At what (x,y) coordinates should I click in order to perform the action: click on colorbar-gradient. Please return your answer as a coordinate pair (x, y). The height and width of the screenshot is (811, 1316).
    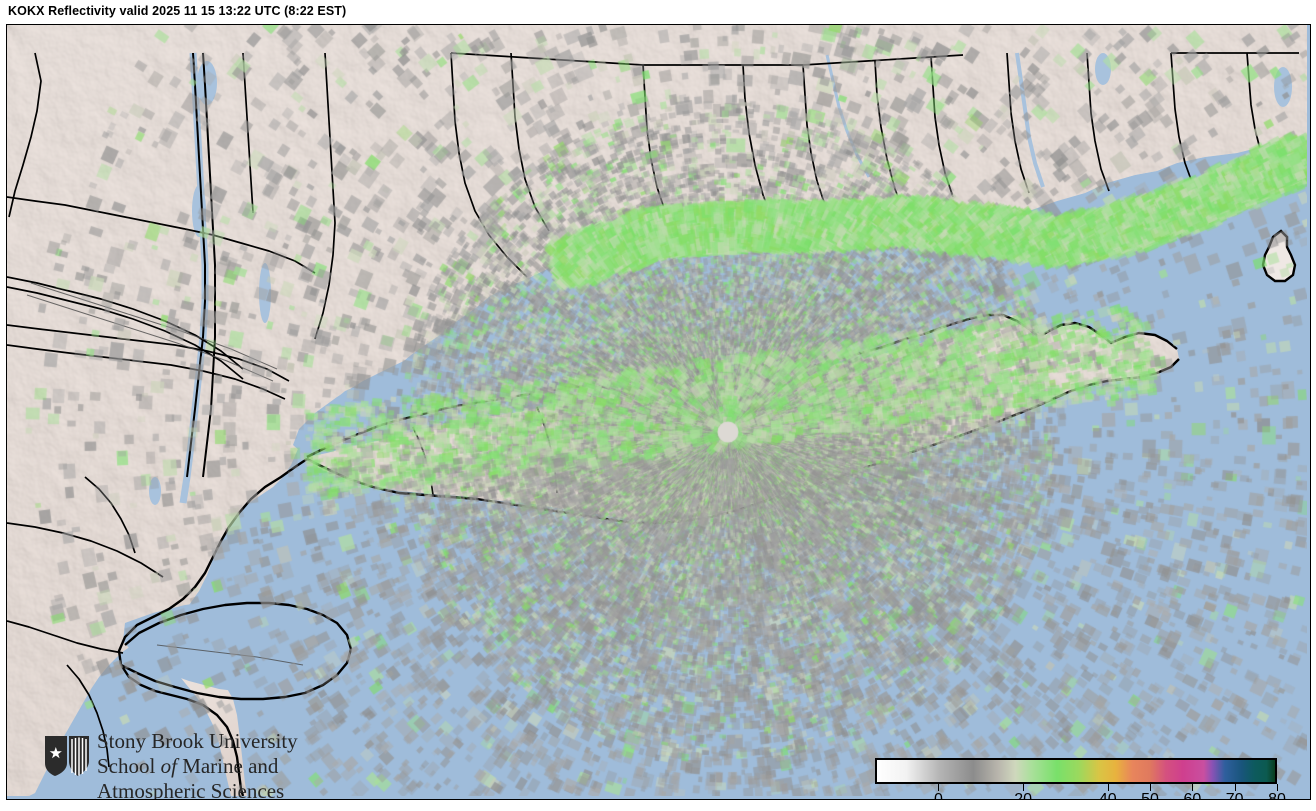
    Looking at the image, I should click on (1076, 771).